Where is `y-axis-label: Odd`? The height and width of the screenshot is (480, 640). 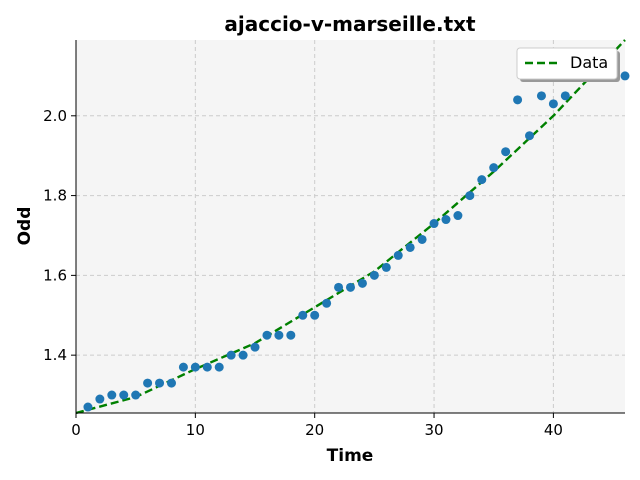
y-axis-label: Odd is located at coordinates (25, 226).